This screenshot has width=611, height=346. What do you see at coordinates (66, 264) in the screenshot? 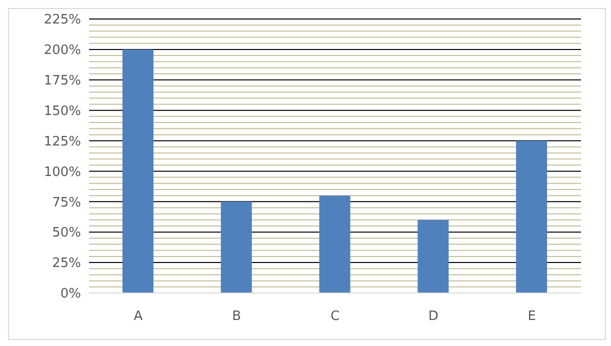
I see `y-tick-label: 25%` at bounding box center [66, 264].